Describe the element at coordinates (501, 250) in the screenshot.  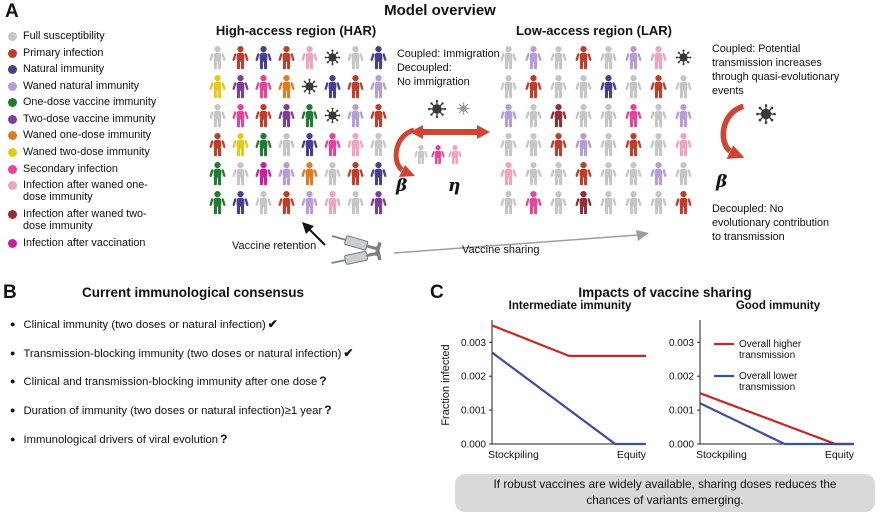
I see `vaccine-sharing-label: Vaccine sharing` at that location.